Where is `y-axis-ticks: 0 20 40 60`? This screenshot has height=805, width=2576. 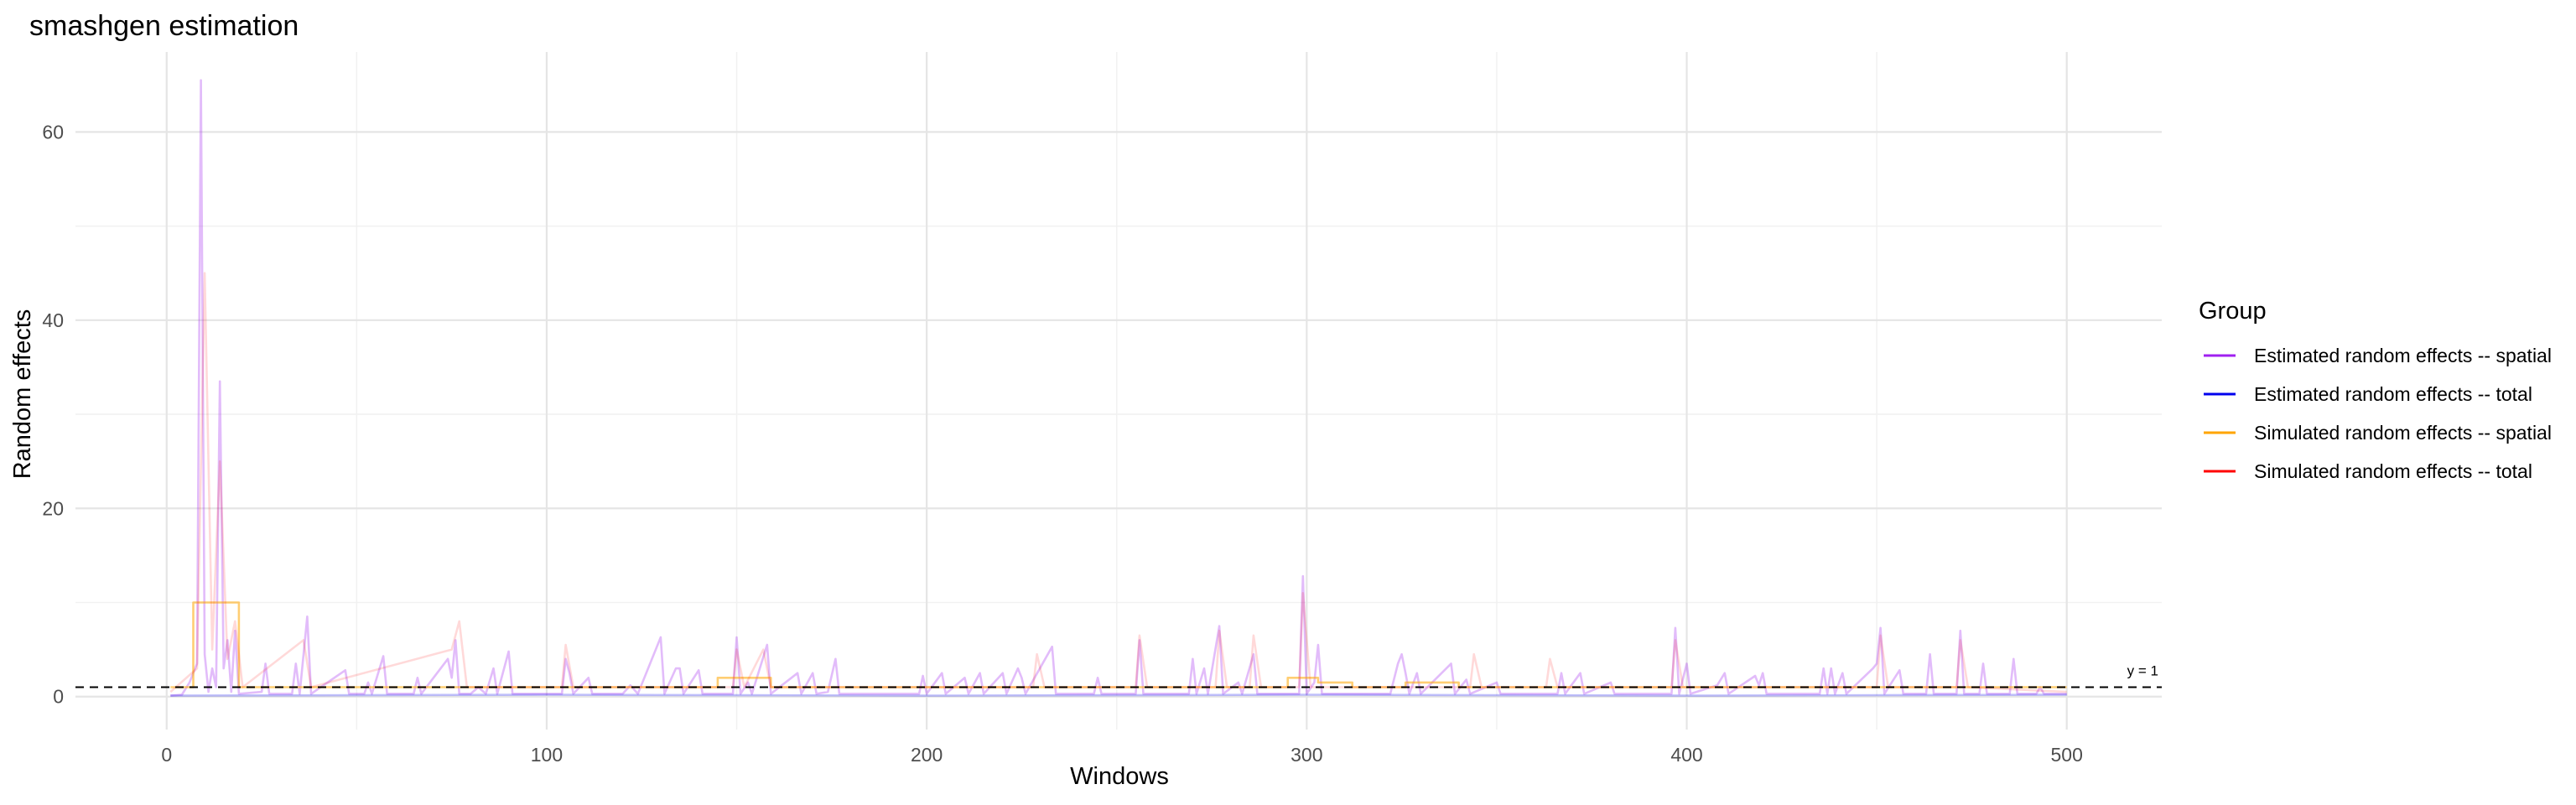 y-axis-ticks: 0 20 40 60 is located at coordinates (53, 414).